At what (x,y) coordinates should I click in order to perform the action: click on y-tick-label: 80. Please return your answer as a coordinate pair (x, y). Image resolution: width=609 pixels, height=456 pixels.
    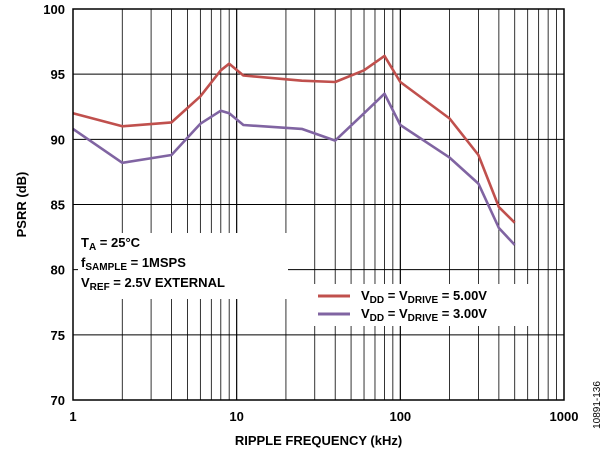
    Looking at the image, I should click on (58, 270).